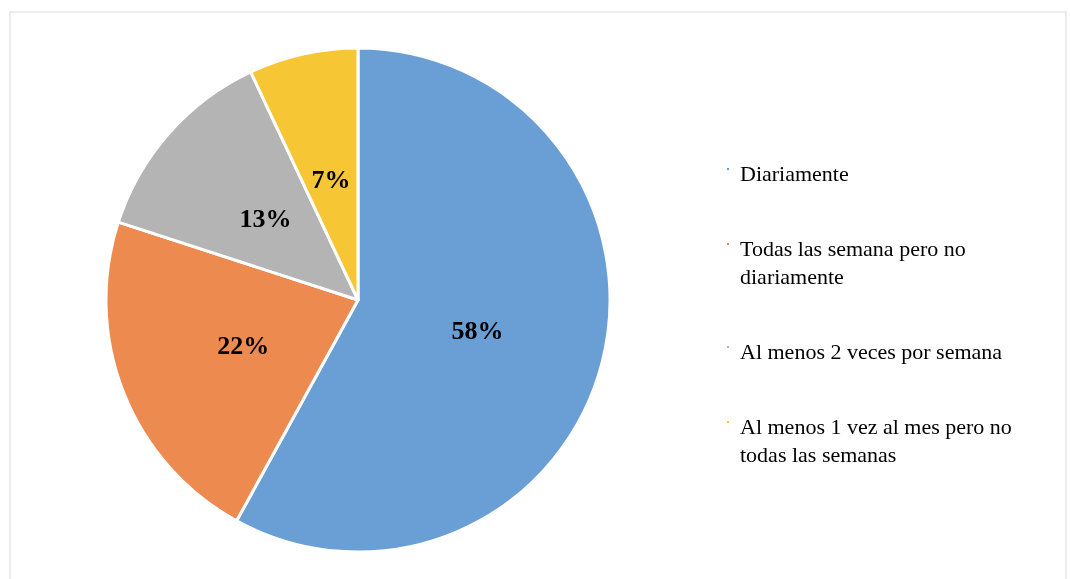  I want to click on data-label: 7%, so click(331, 179).